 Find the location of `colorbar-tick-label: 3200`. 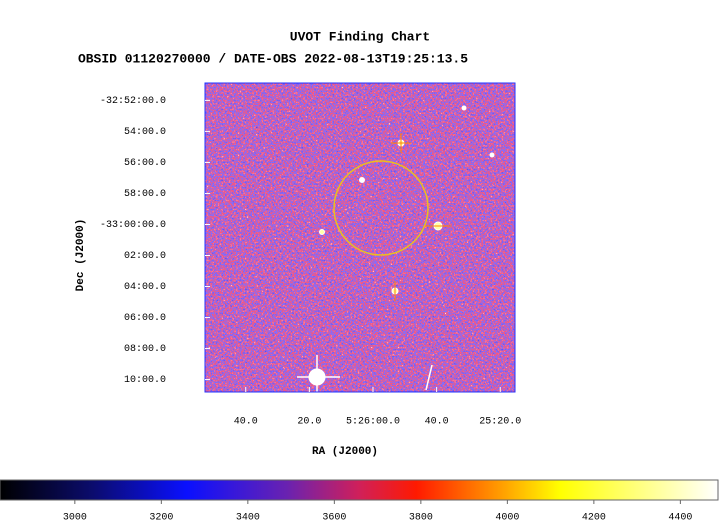

colorbar-tick-label: 3200 is located at coordinates (161, 517).